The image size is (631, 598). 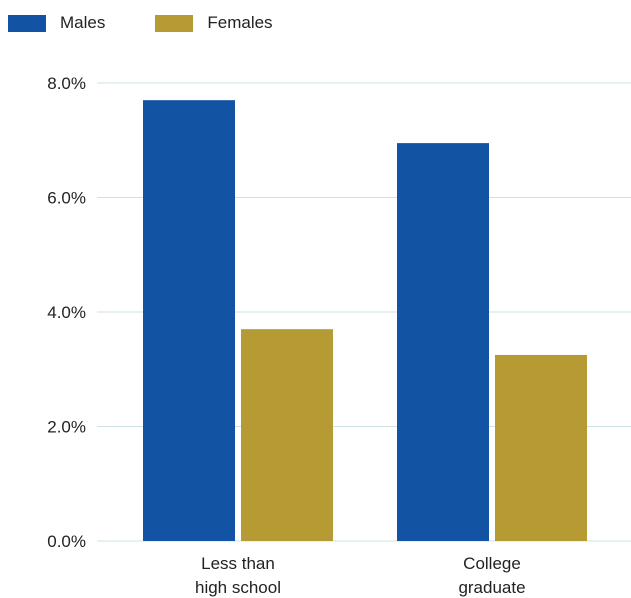 I want to click on legend-item-males: Males, so click(x=56, y=23).